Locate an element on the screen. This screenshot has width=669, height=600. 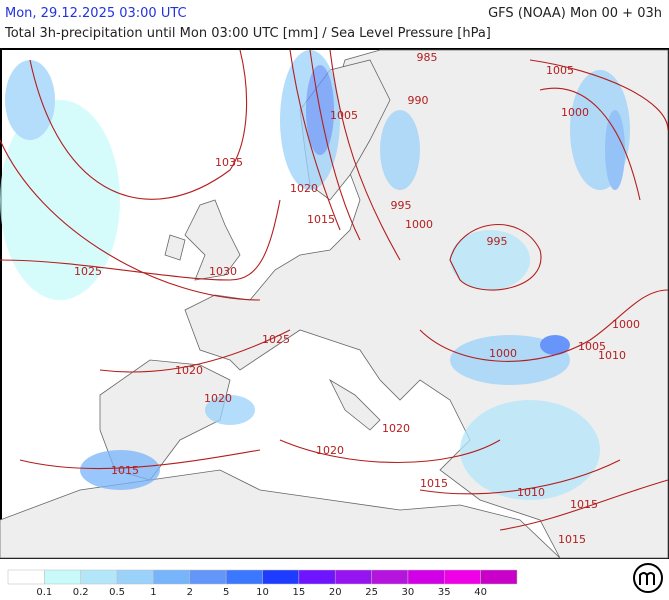
legend-label: 10 is located at coordinates (262, 592).